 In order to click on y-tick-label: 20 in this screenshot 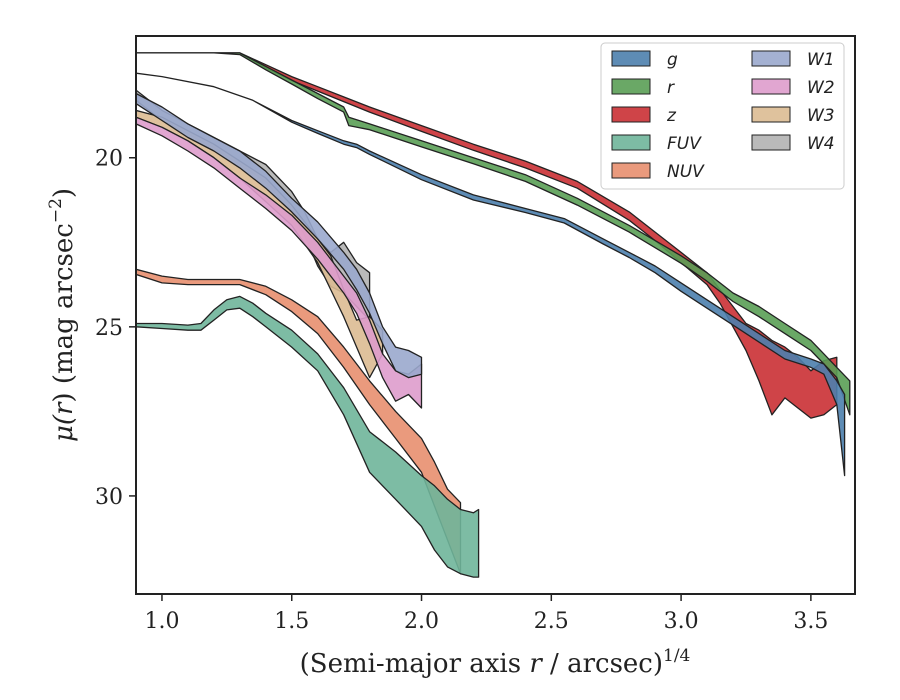, I will do `click(109, 159)`.